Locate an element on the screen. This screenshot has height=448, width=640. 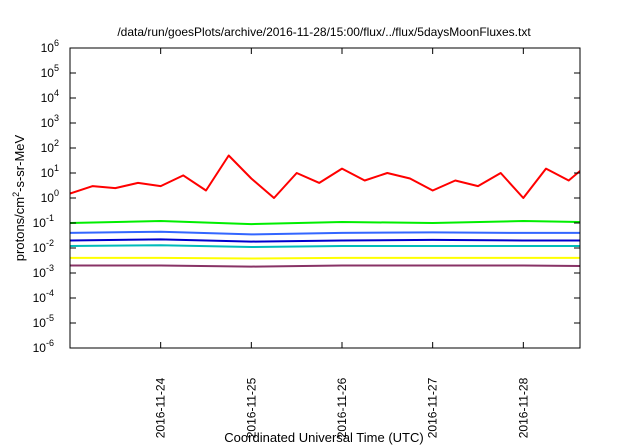
y-axis-label: protons/cm2-s-sr-MeV is located at coordinates (19, 197).